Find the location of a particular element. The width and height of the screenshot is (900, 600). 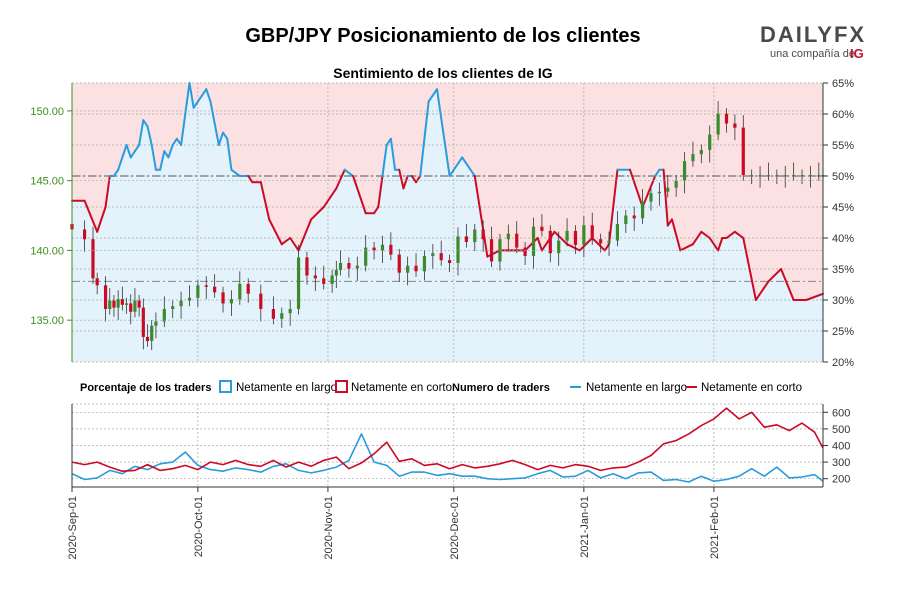

main-chart-title: Sentimiento de los clientes de IG is located at coordinates (442, 73).